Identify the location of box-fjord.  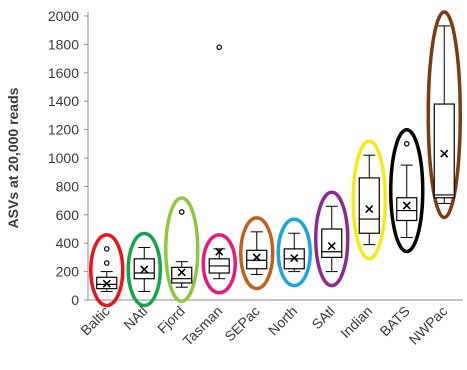
(182, 248).